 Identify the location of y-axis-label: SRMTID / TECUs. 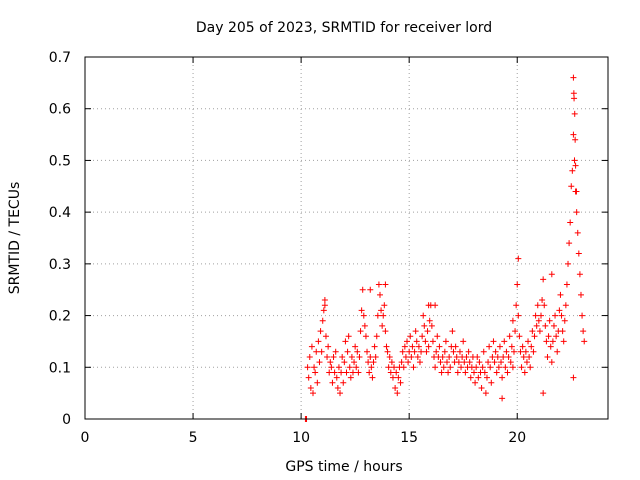
(15, 238).